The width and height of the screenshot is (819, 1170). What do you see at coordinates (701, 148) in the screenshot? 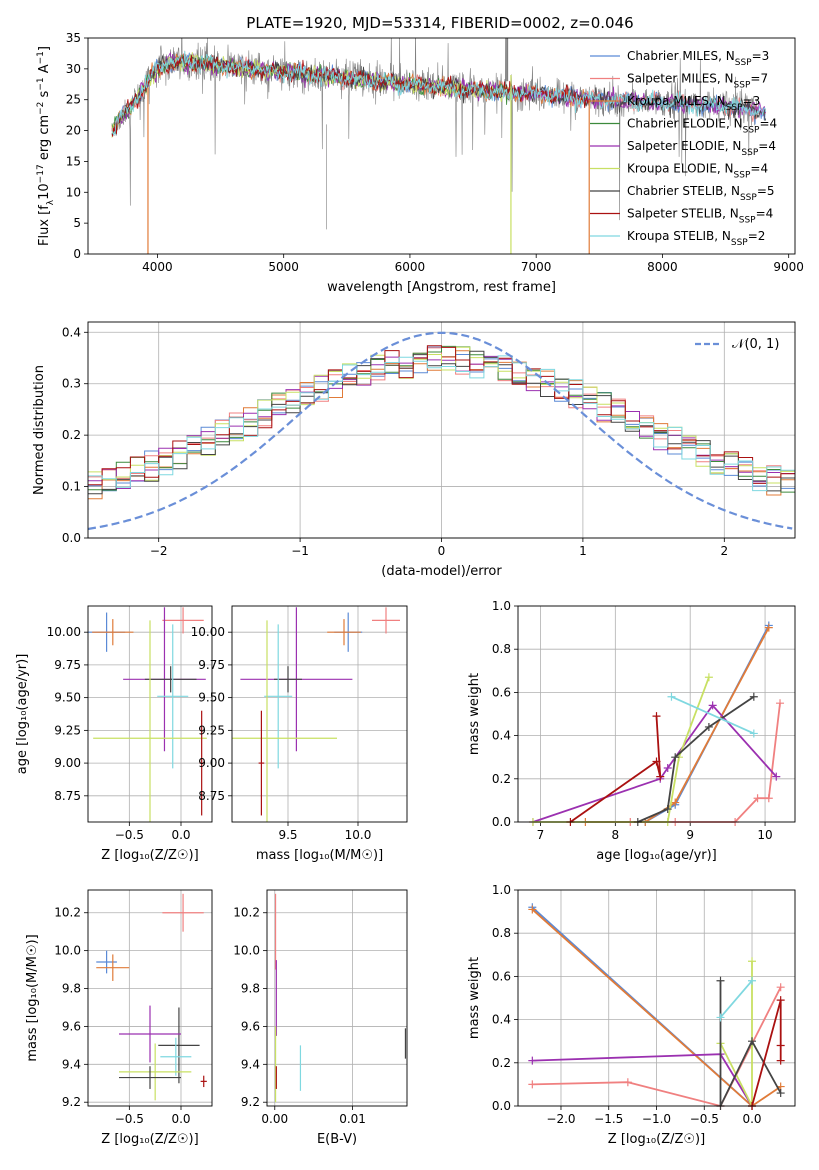
I see `legend-label: Salpeter ELODIE, NSSP=4` at bounding box center [701, 148].